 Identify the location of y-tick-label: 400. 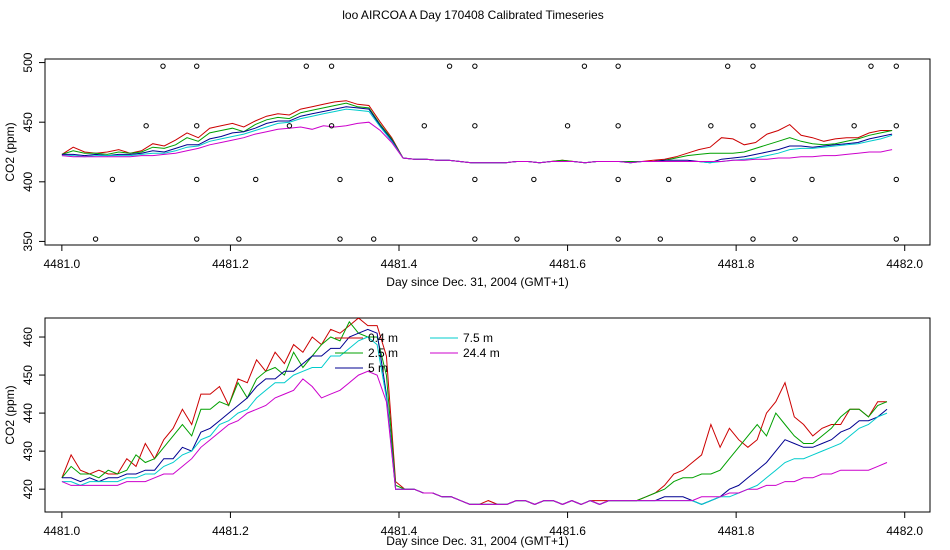
(28, 181).